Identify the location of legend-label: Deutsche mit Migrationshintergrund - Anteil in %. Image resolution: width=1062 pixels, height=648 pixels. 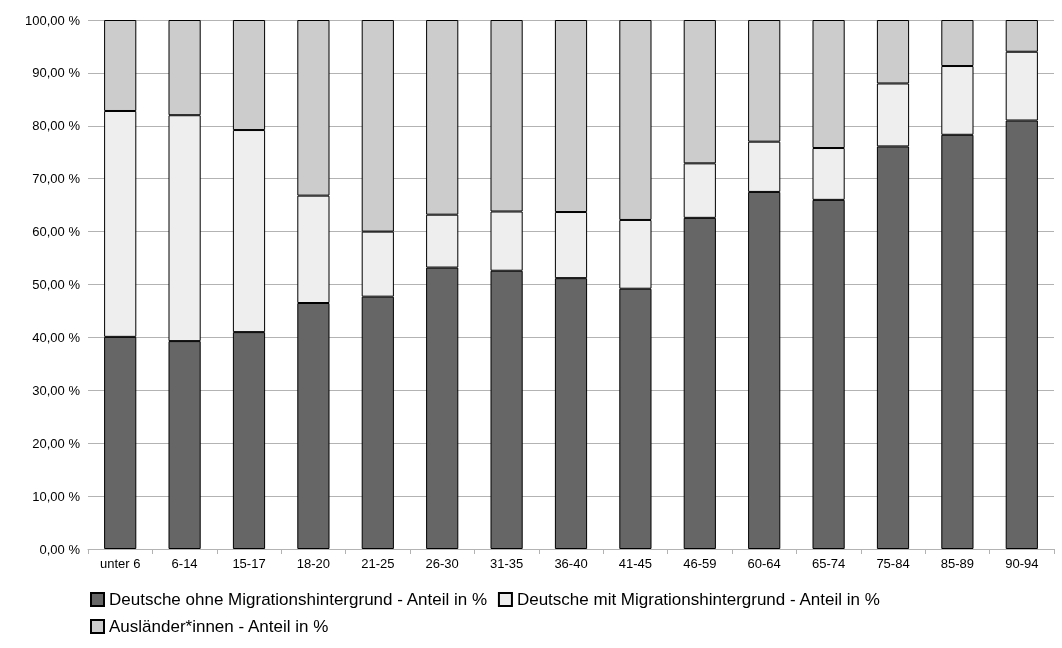
(698, 599).